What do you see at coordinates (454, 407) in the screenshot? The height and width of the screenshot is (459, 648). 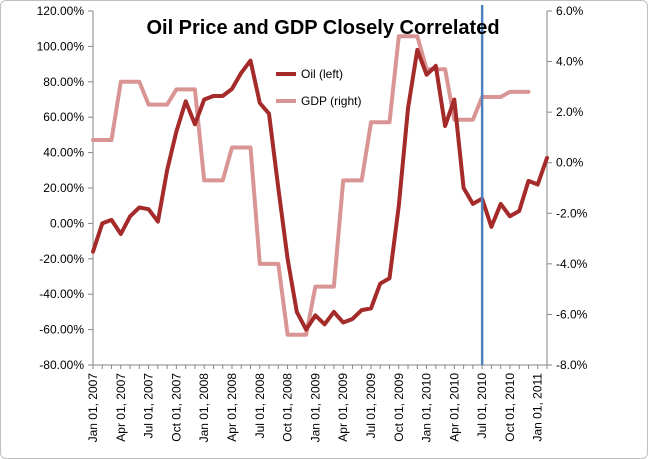 I see `x-tick-label: Apr 01, 2010` at bounding box center [454, 407].